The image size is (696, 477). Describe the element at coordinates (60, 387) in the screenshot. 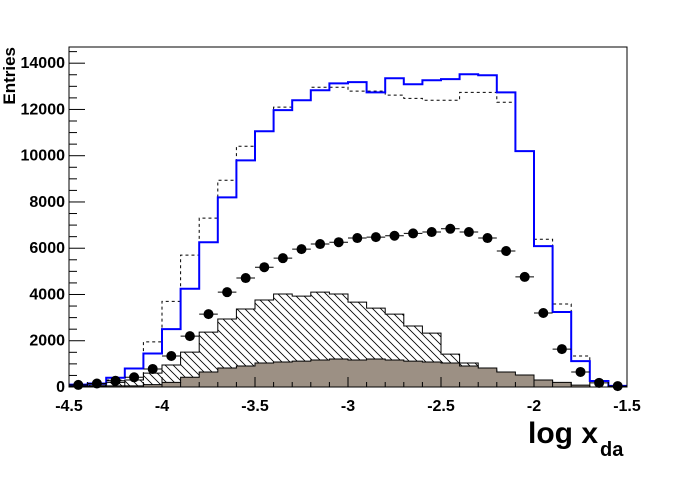

I see `y-tick-label: 0` at that location.